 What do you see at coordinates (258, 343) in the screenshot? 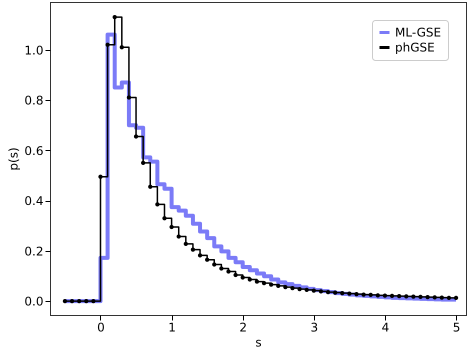
I see `x-axis-title: s` at bounding box center [258, 343].